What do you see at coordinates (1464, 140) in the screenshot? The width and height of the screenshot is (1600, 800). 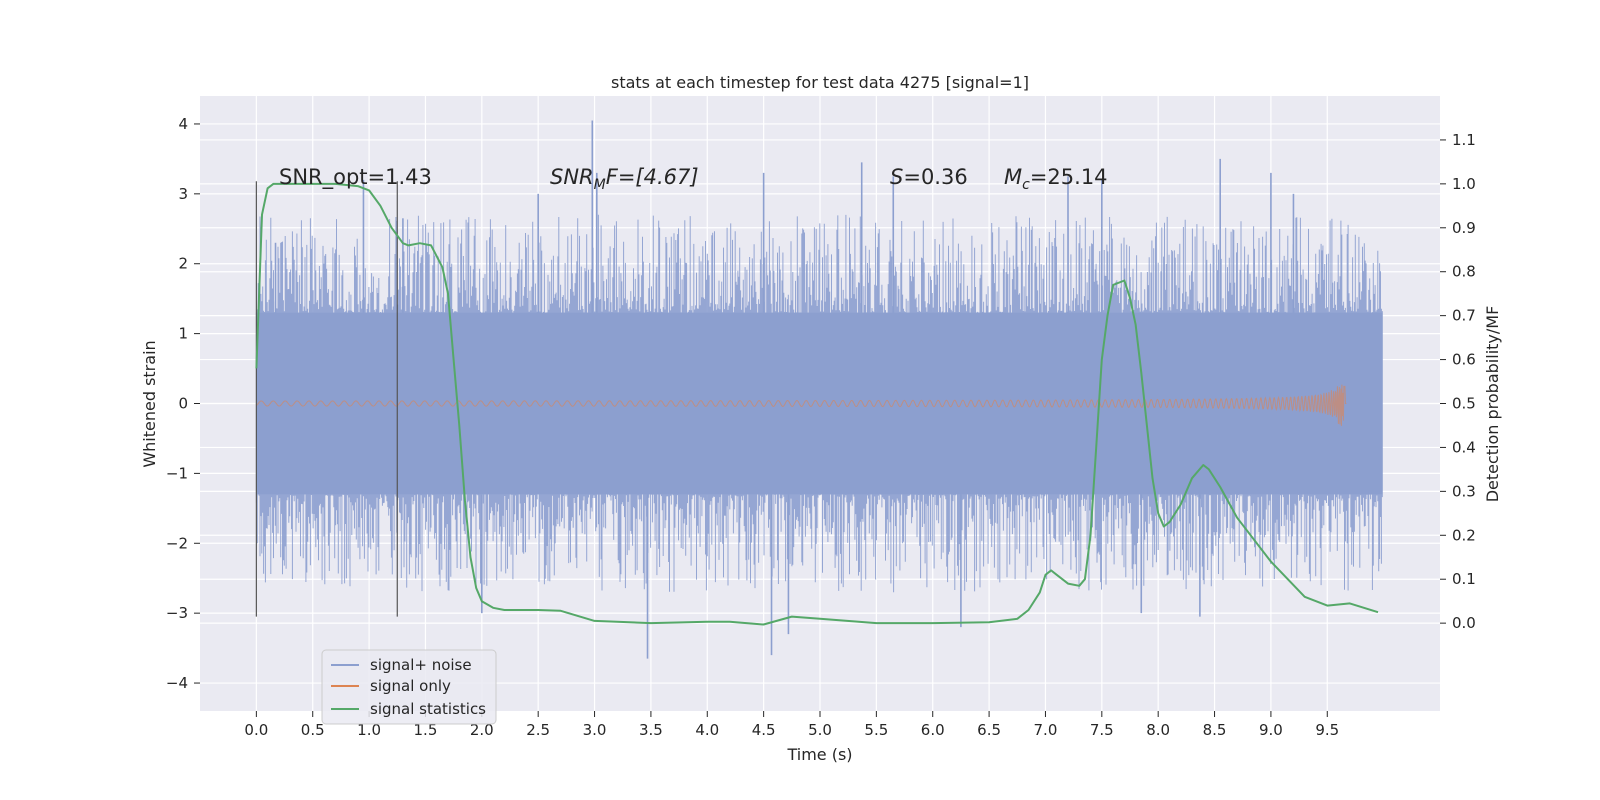 I see `y-right-tick-label: 1.1` at bounding box center [1464, 140].